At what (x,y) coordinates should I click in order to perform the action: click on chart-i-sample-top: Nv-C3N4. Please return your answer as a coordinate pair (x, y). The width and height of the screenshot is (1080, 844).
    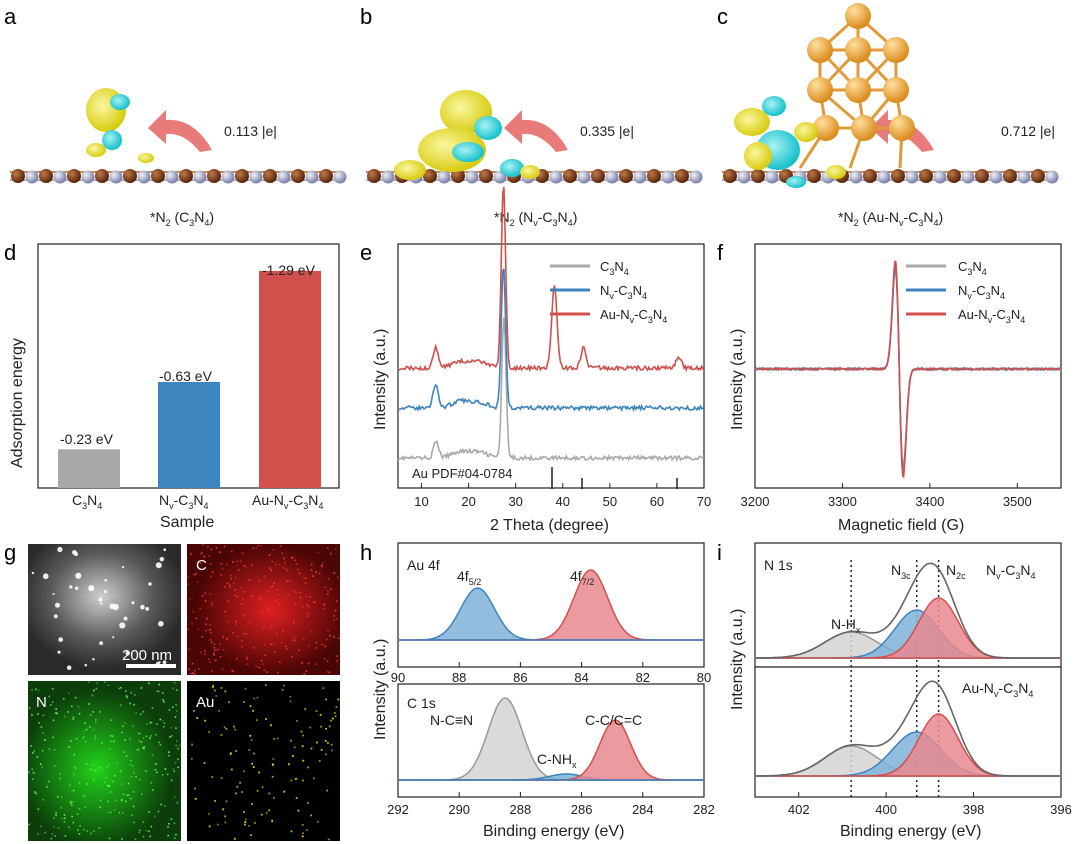
    Looking at the image, I should click on (1011, 571).